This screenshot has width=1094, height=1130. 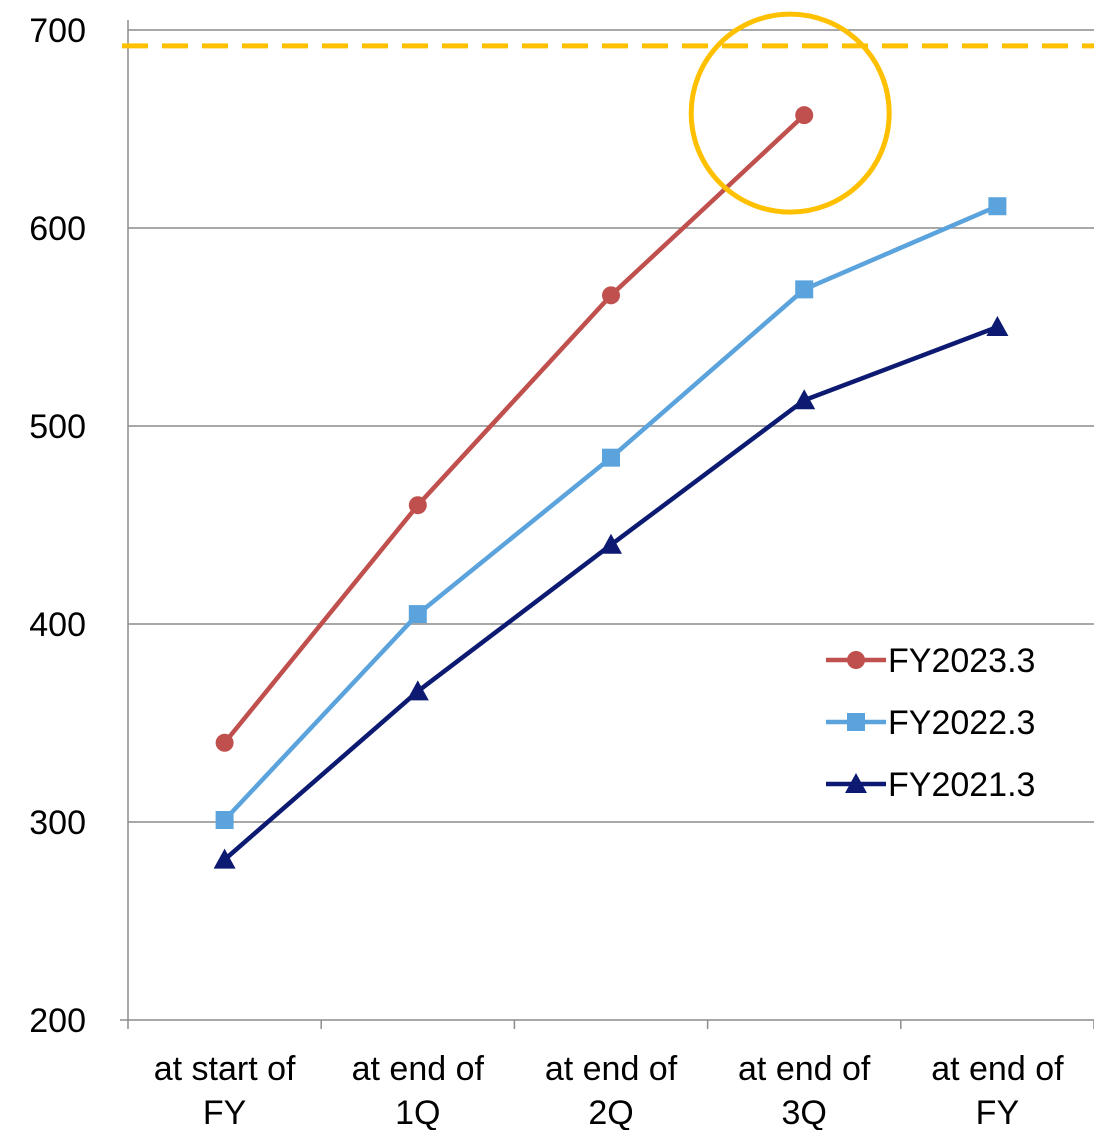 What do you see at coordinates (961, 661) in the screenshot?
I see `legend-label: FY2023.3` at bounding box center [961, 661].